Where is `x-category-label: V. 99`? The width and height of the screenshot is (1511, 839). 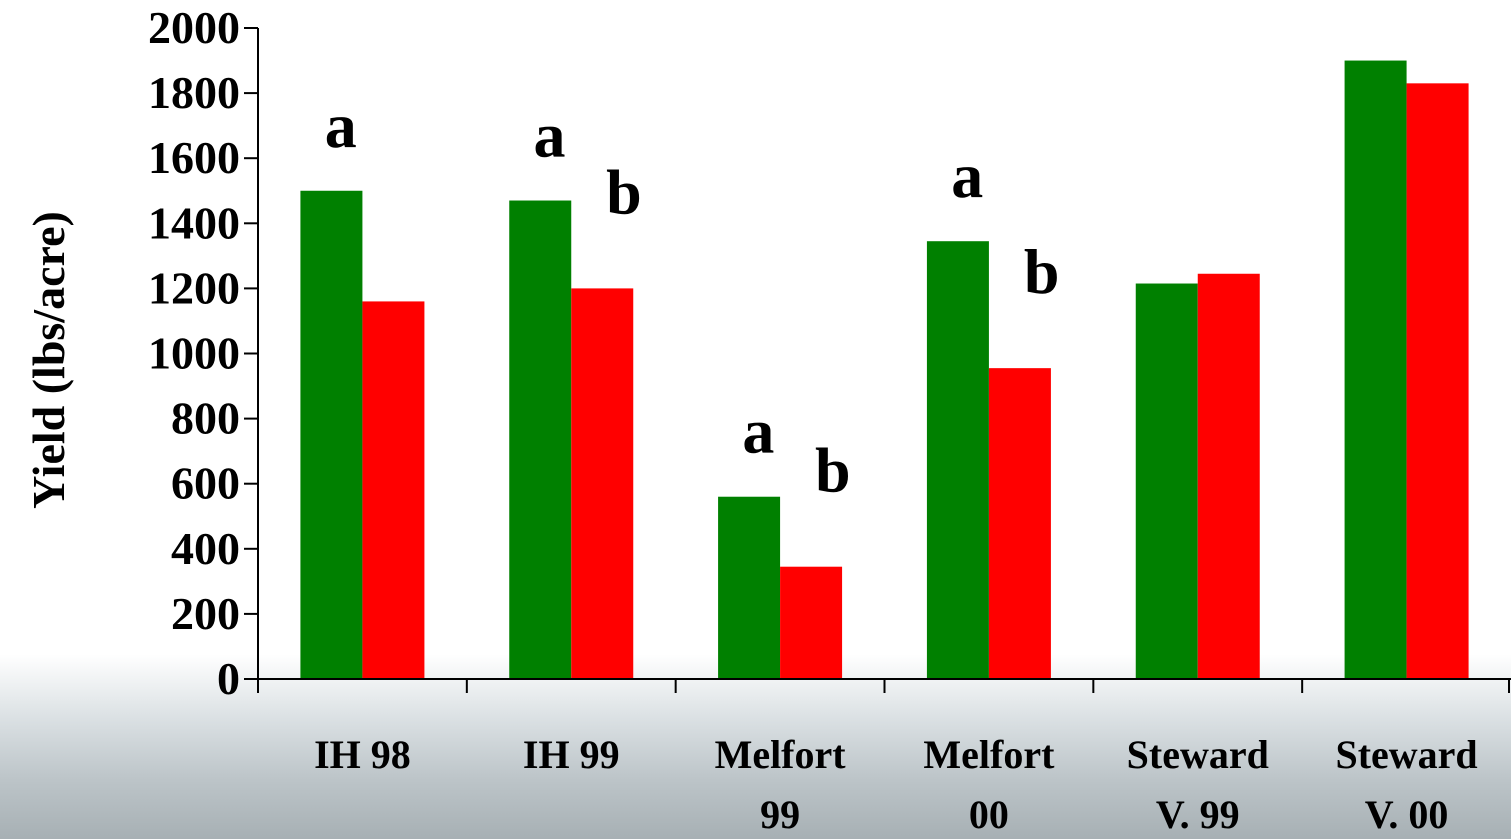
x-category-label: V. 99 is located at coordinates (1198, 814).